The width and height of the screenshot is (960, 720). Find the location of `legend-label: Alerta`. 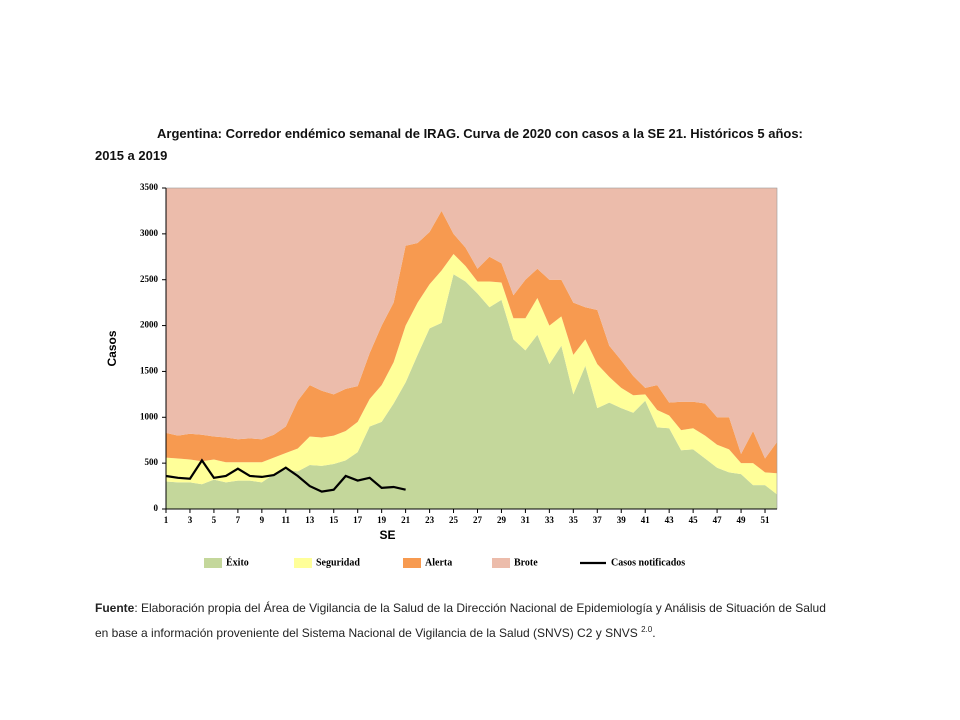

legend-label: Alerta is located at coordinates (438, 562).